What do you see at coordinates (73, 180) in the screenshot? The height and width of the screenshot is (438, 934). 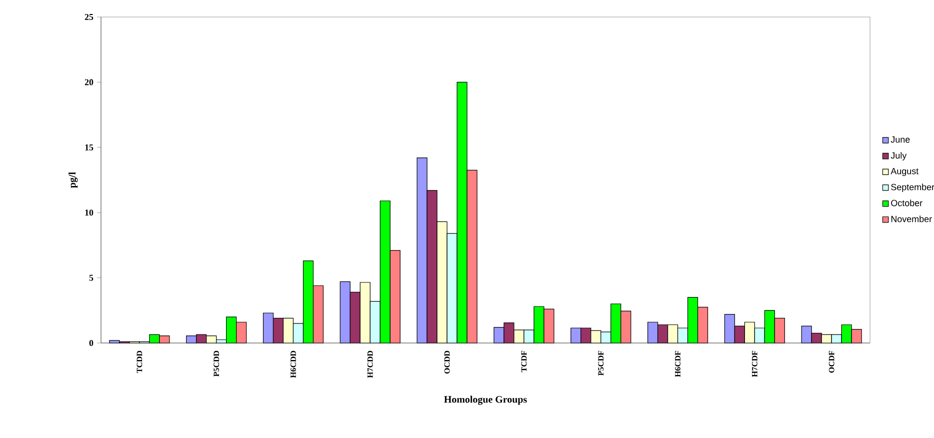 I see `y-axis-title: pg/l` at bounding box center [73, 180].